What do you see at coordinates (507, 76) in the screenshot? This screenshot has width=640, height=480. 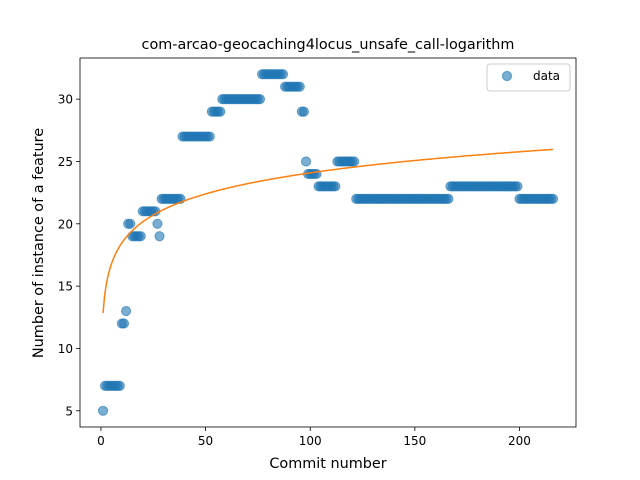 I see `legend-marker-data` at bounding box center [507, 76].